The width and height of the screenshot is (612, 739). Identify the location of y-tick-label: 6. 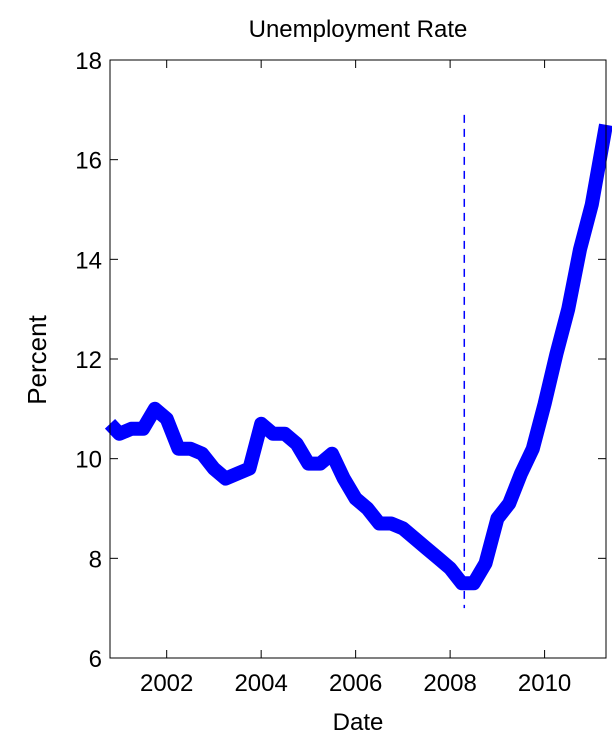
(95, 659).